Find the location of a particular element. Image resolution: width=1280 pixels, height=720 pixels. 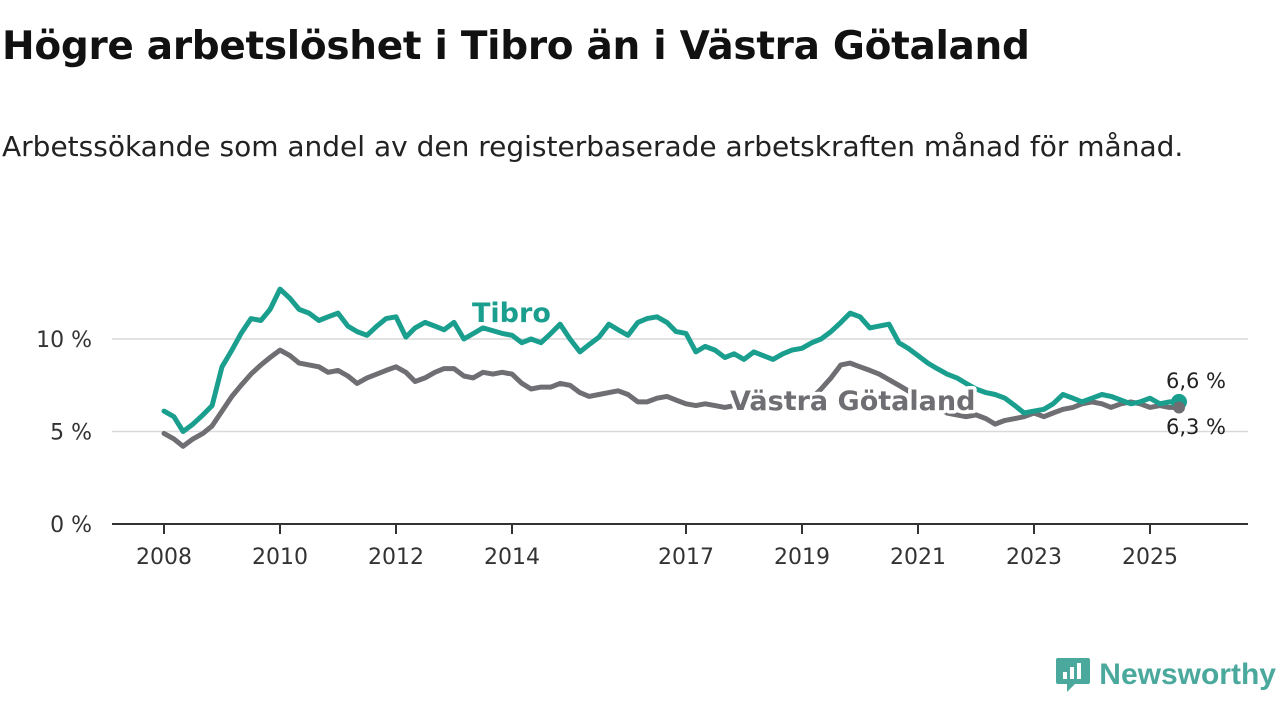

x-tick-label: 2021 is located at coordinates (918, 557).